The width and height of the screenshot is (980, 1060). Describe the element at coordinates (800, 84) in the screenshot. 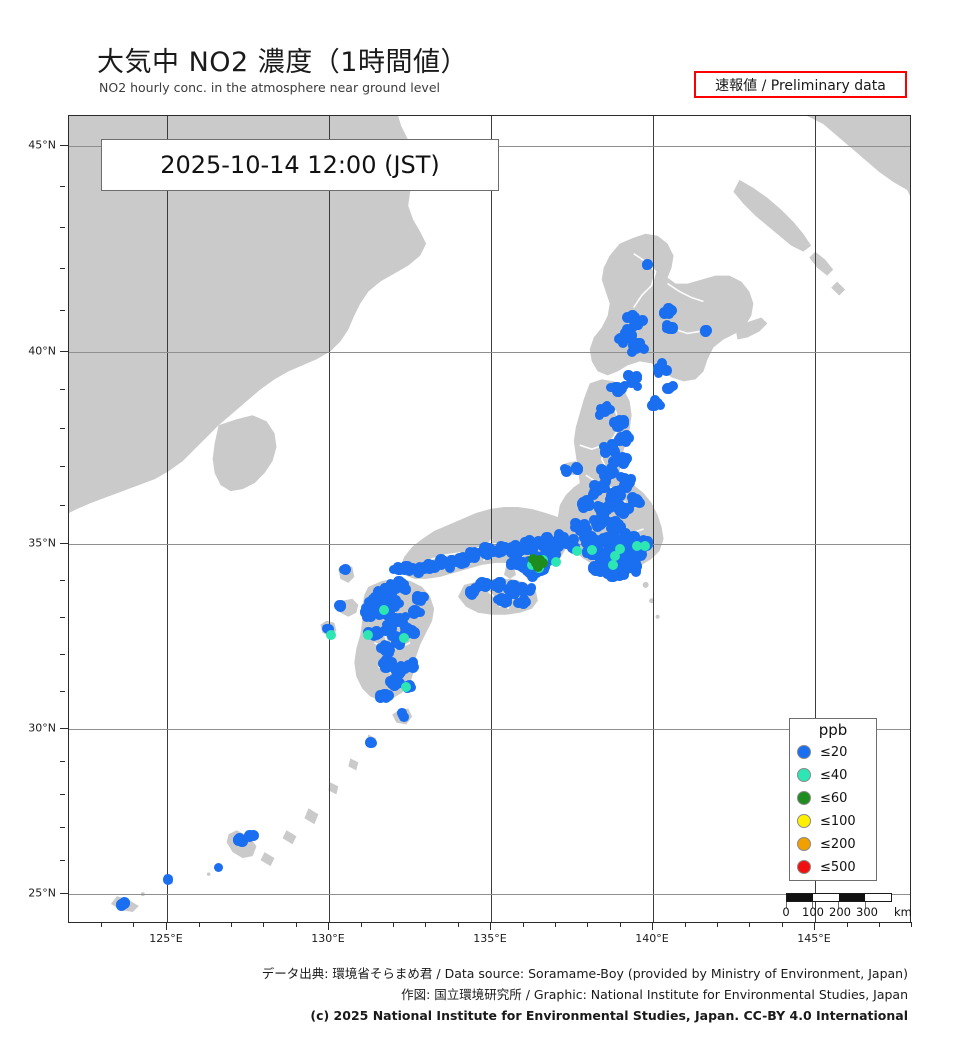

I see `preliminary-data-badge: 速報値 / Preliminary data` at that location.